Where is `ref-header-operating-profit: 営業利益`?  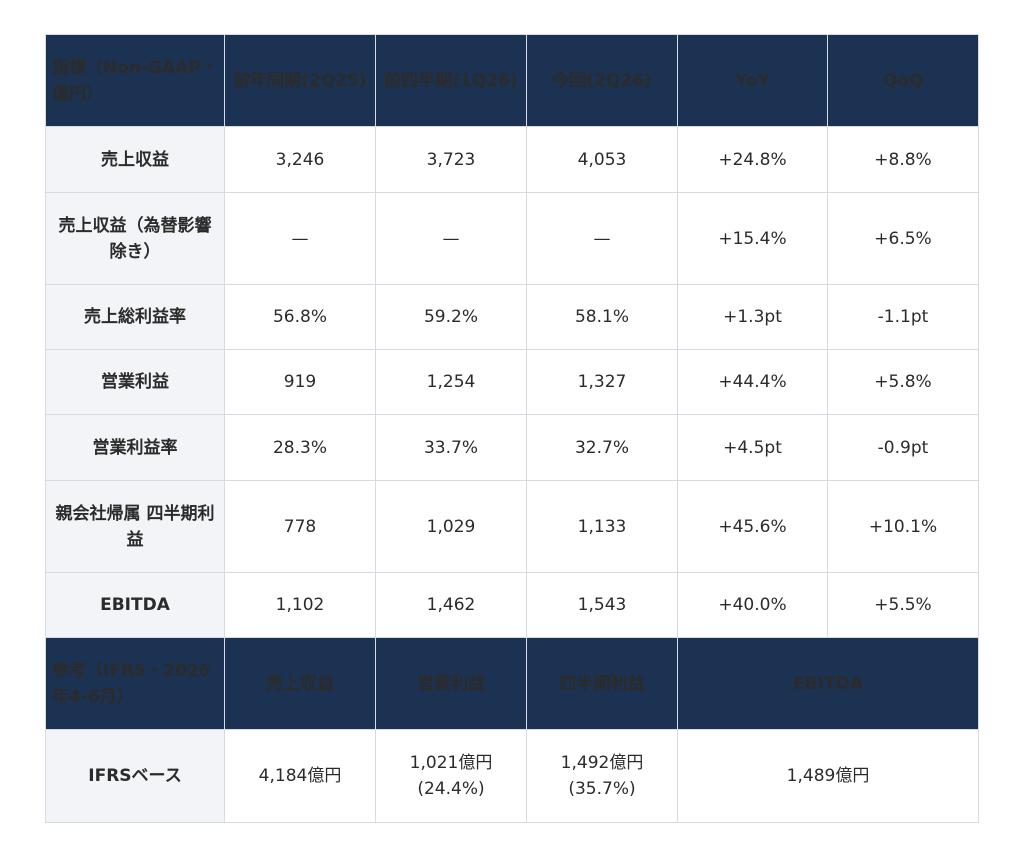 ref-header-operating-profit: 営業利益 is located at coordinates (451, 683).